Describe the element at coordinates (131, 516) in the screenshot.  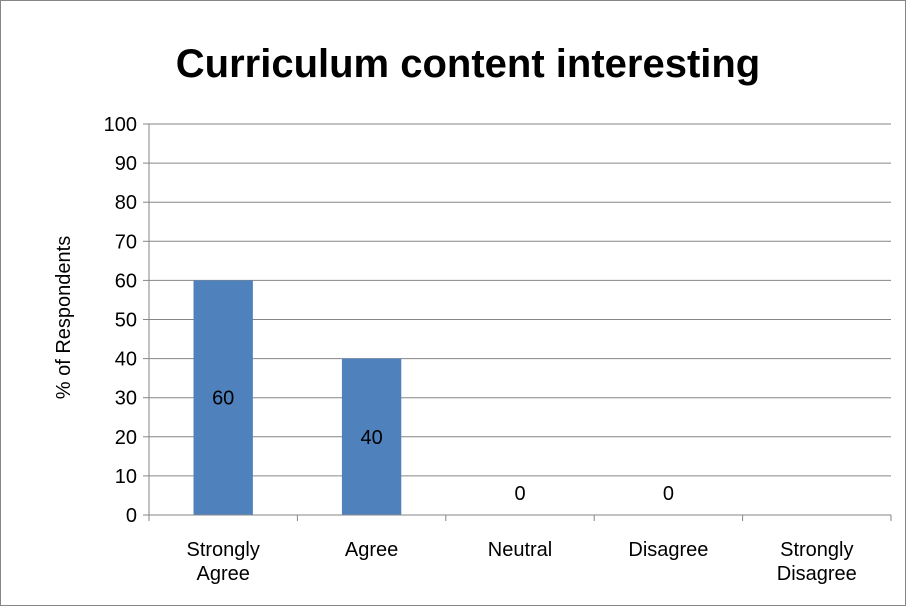
I see `y-tick-label: 0` at that location.